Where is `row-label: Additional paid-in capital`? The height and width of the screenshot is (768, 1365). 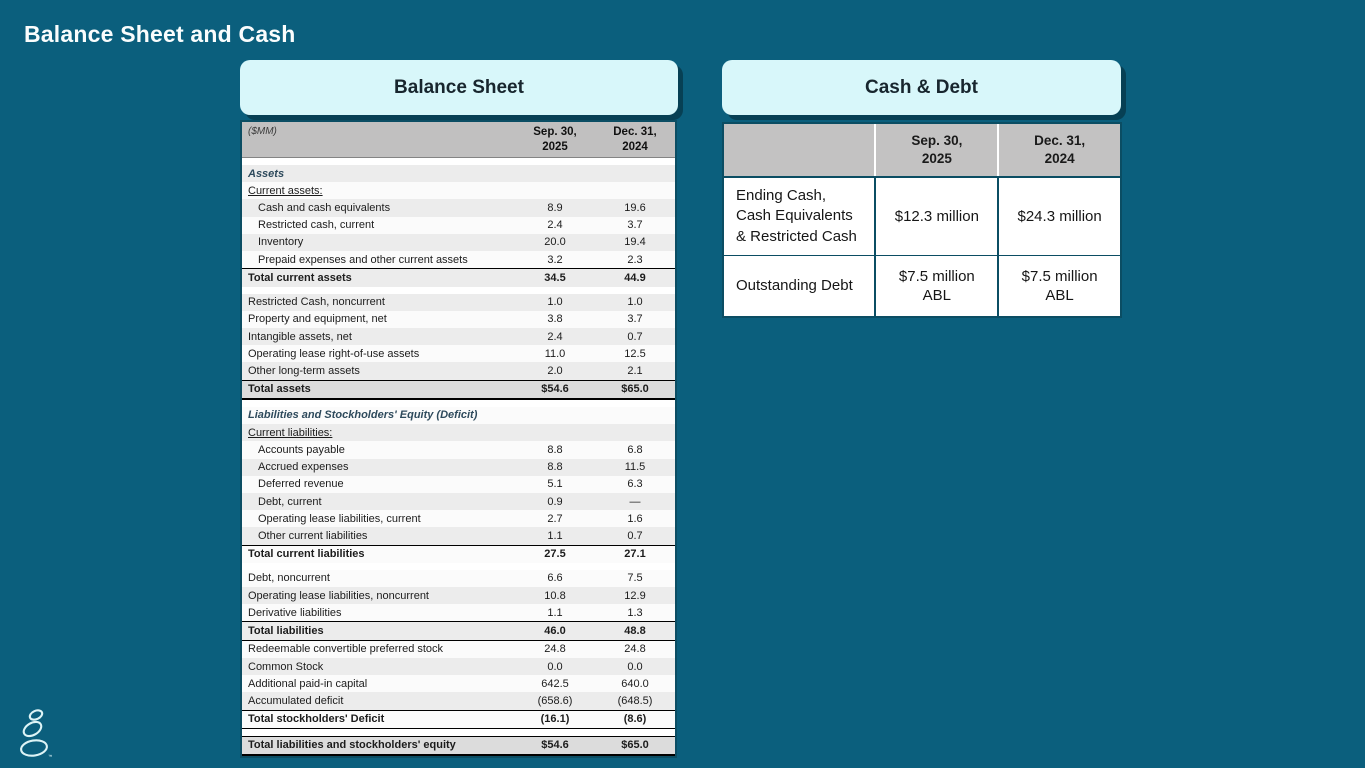 row-label: Additional paid-in capital is located at coordinates (308, 683).